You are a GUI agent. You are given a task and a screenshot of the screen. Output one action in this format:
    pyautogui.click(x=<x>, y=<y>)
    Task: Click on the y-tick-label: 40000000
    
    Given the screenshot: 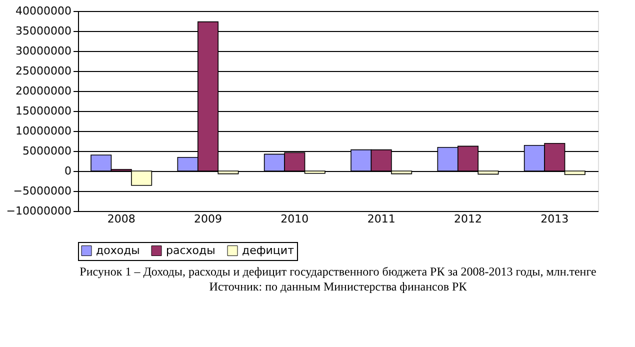 What is the action you would take?
    pyautogui.click(x=44, y=11)
    